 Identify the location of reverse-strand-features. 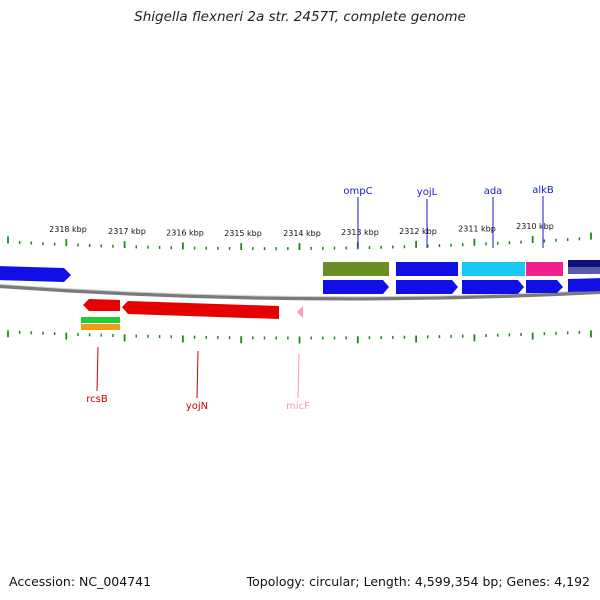
(192, 314).